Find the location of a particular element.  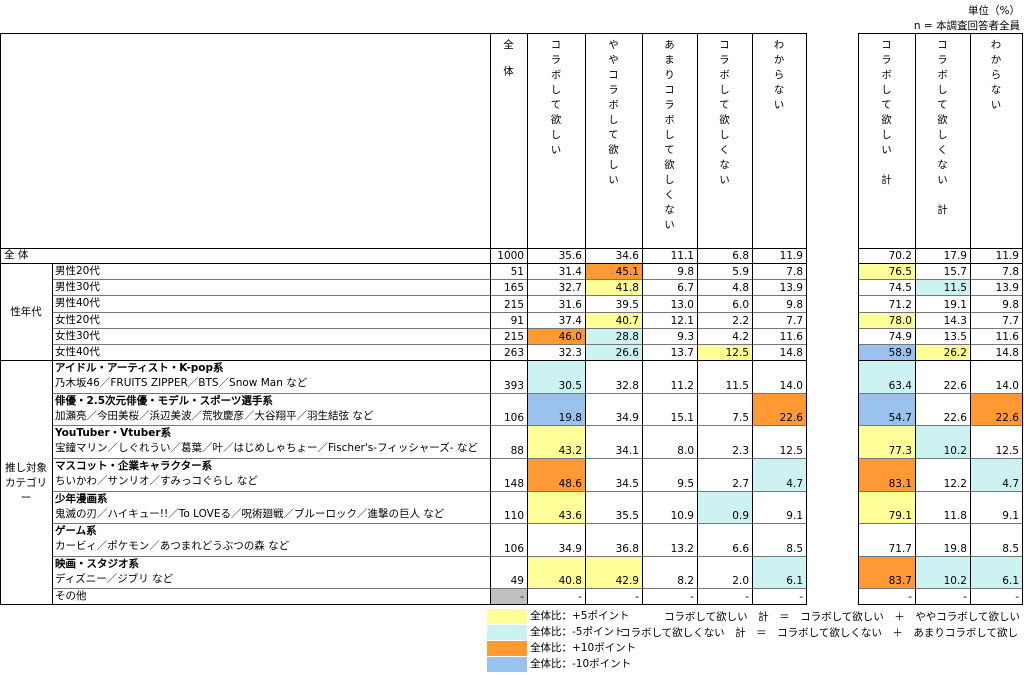

value-cell: 31.4 is located at coordinates (570, 272).